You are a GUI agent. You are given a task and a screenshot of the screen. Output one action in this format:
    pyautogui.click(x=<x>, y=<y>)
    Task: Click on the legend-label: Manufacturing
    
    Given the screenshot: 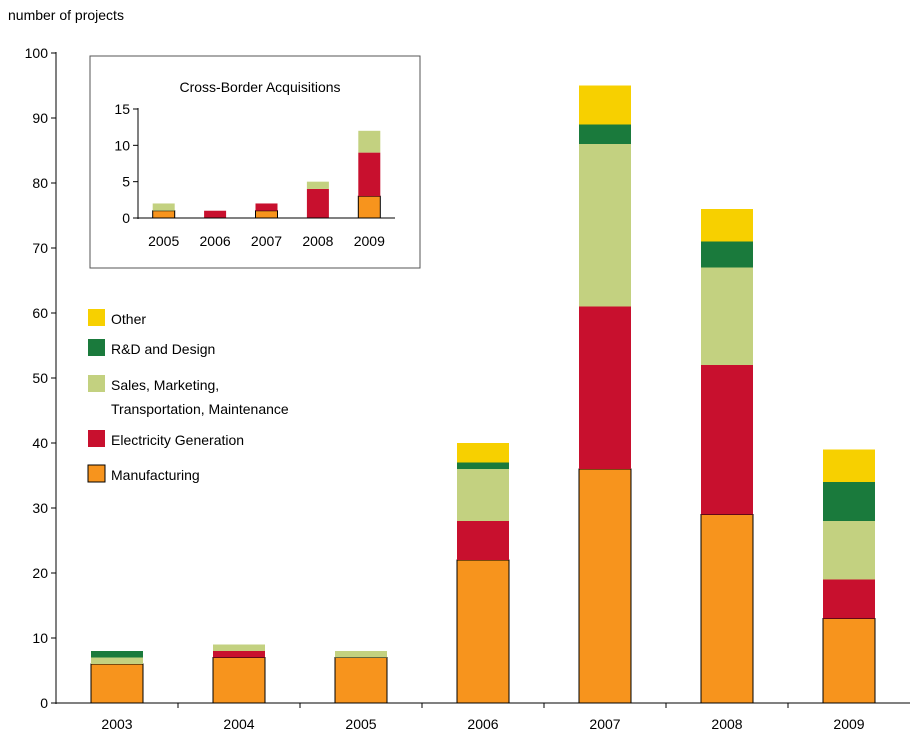 What is the action you would take?
    pyautogui.click(x=155, y=475)
    